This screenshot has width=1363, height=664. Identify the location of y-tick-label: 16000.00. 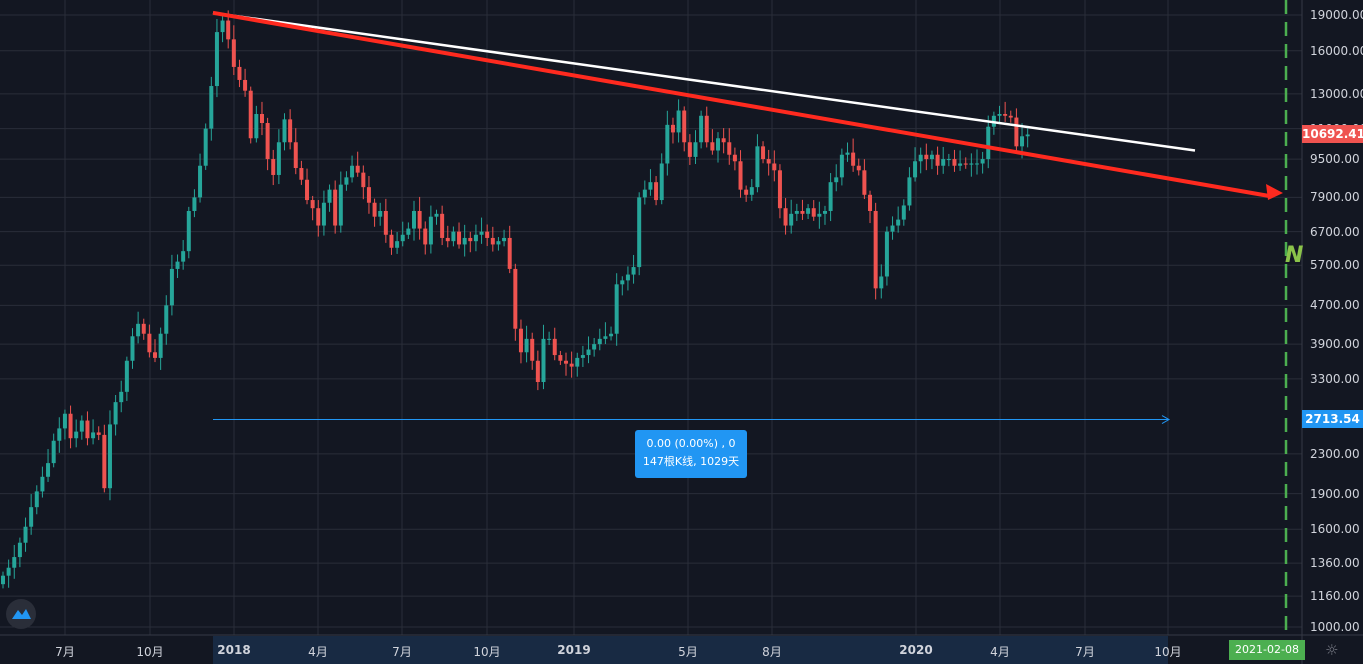
(1336, 50).